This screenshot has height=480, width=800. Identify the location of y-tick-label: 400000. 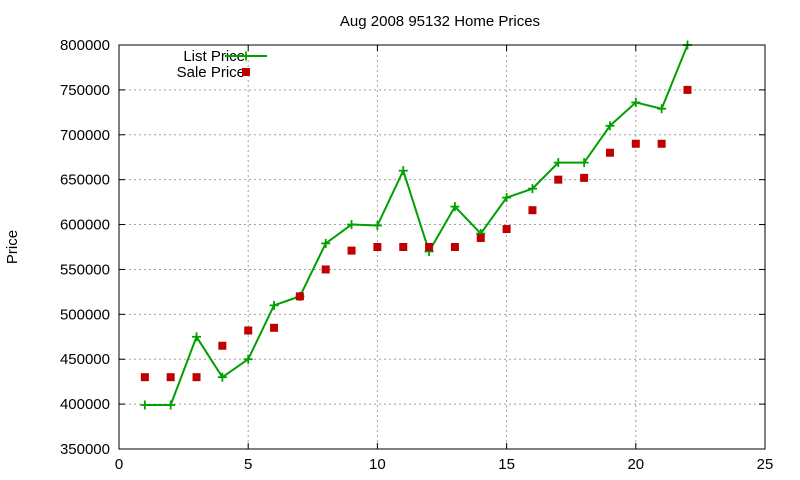
(85, 404).